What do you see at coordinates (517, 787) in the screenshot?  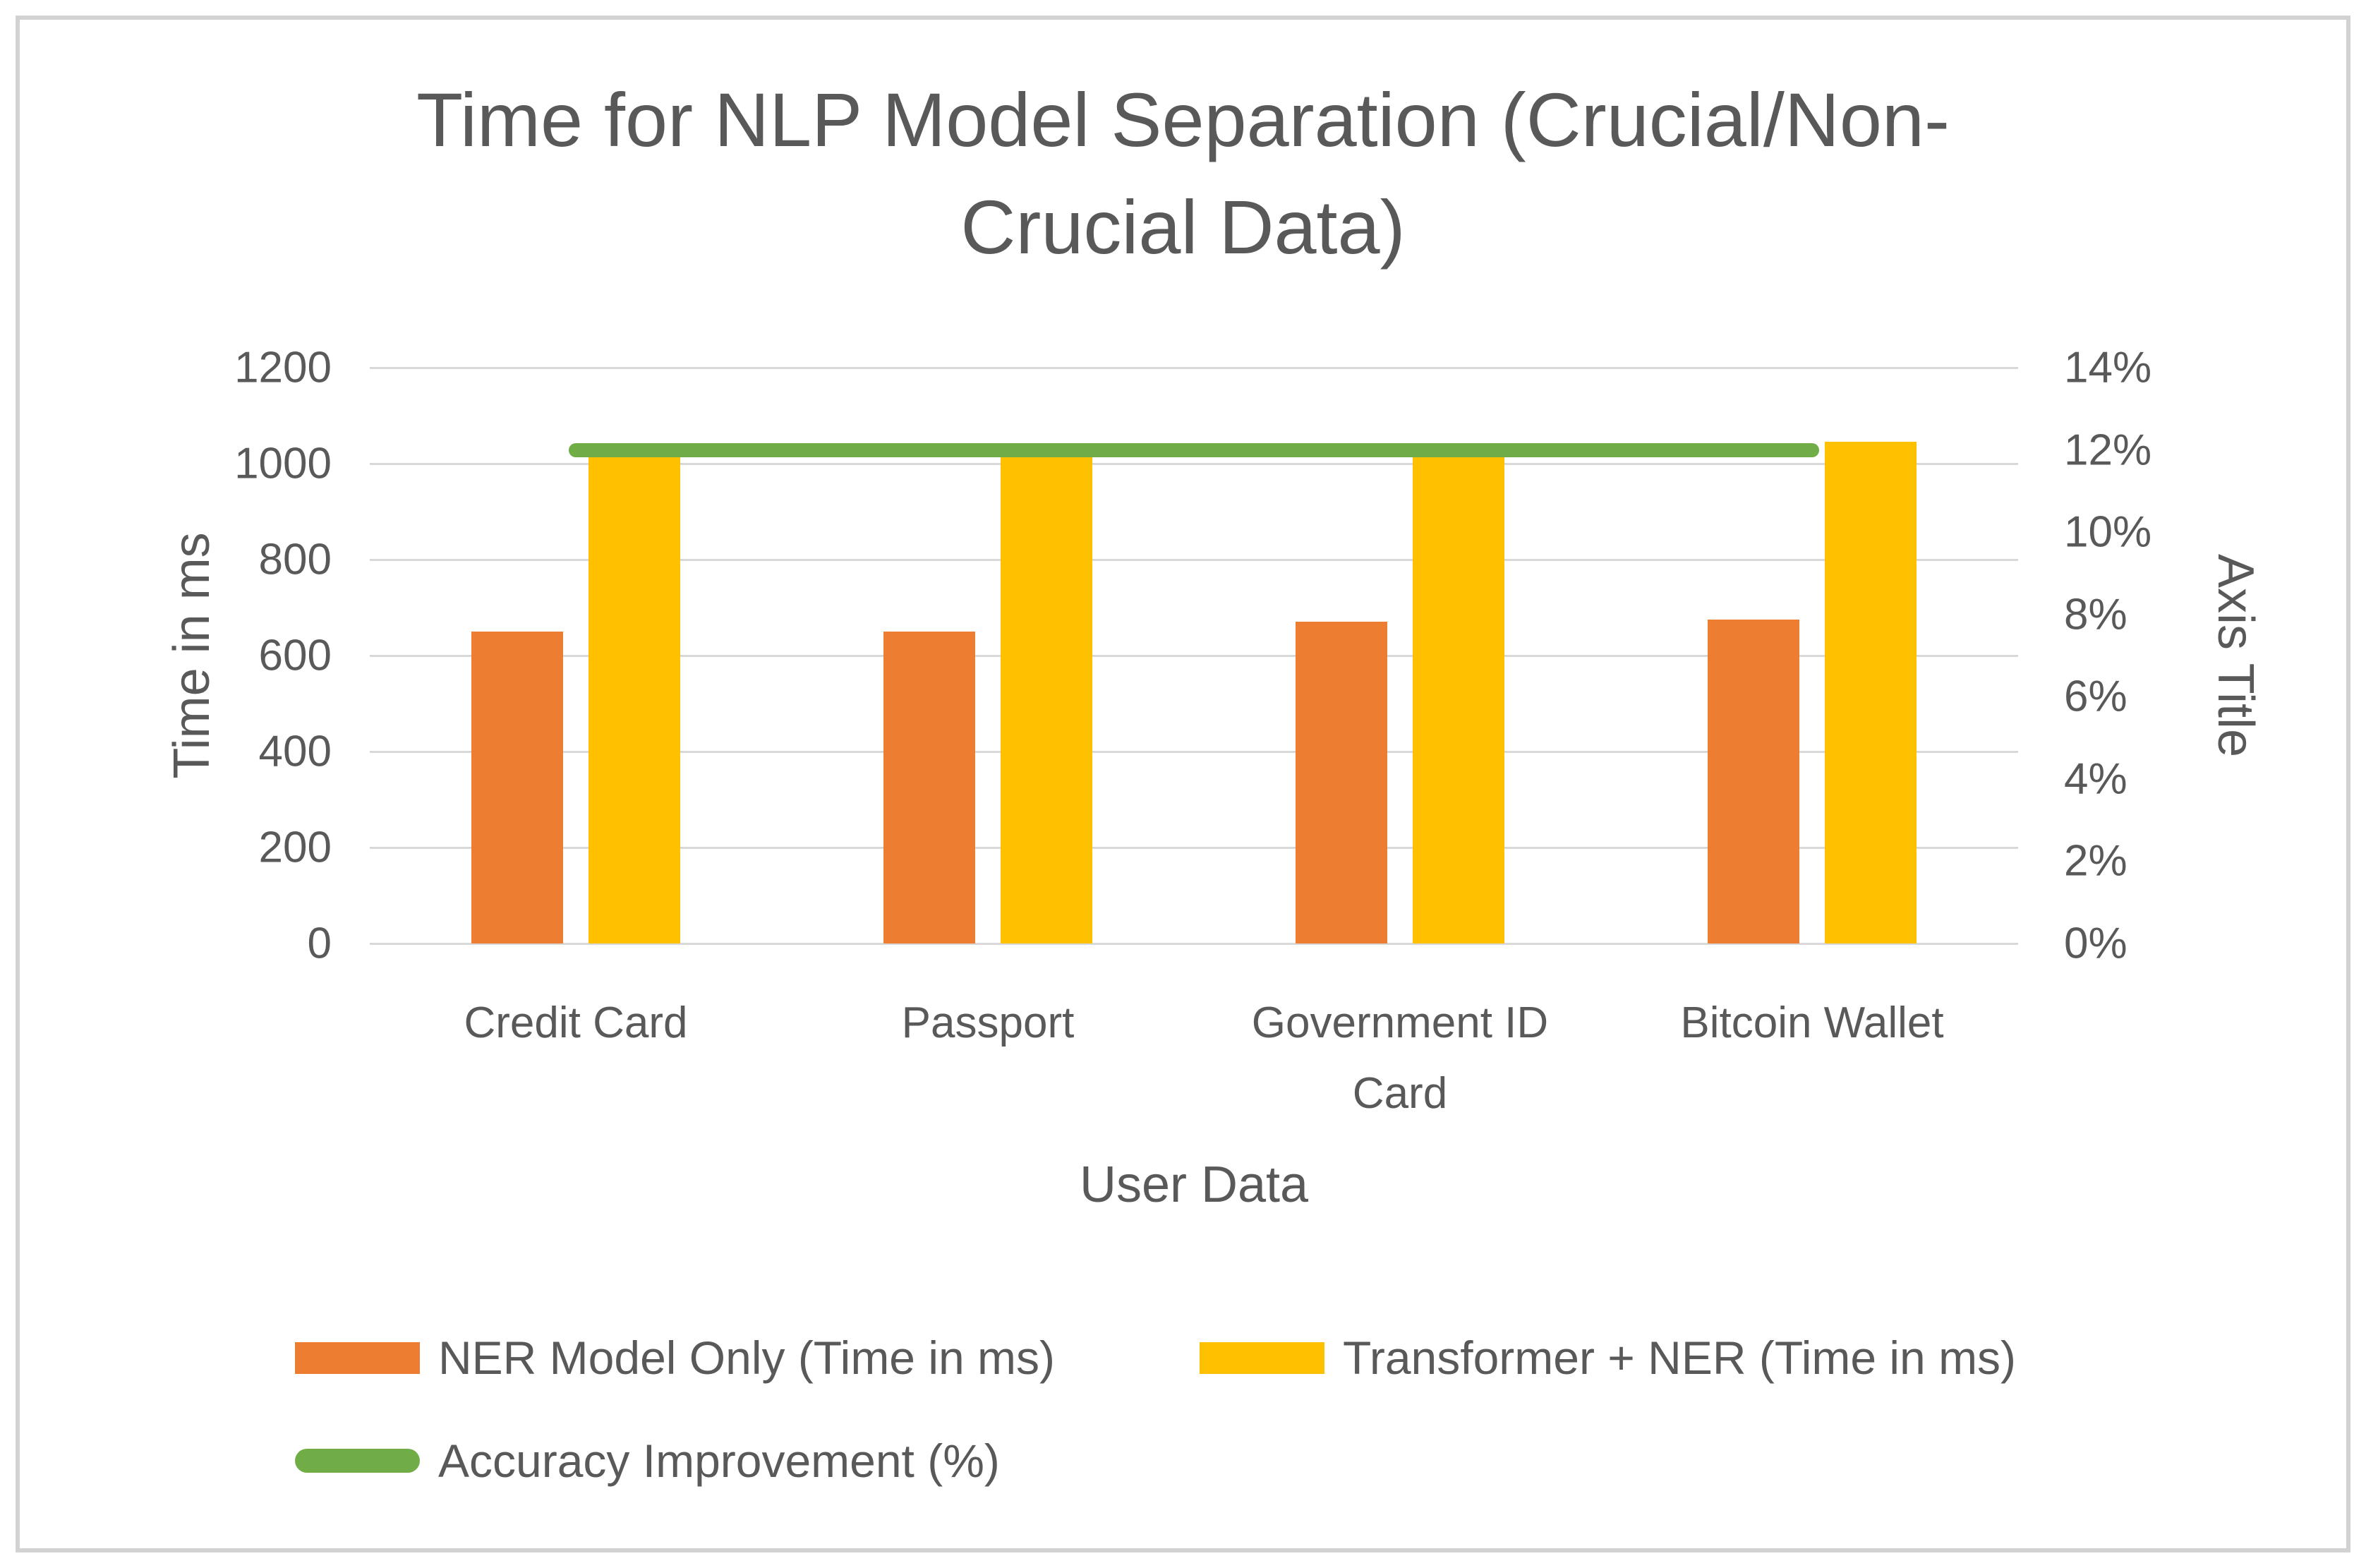 I see `ner-model-only-time-in-ms-bar-credit-card` at bounding box center [517, 787].